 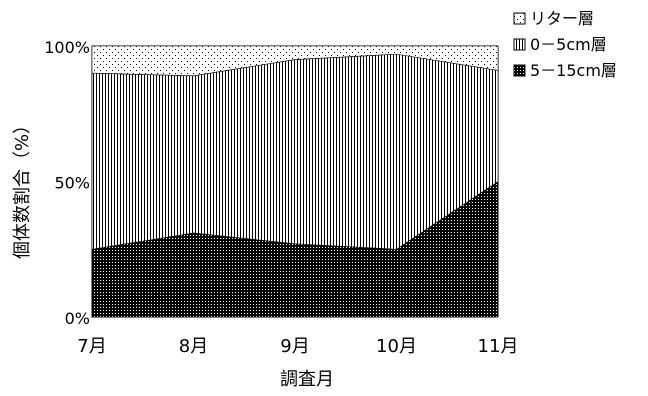 What do you see at coordinates (193, 346) in the screenshot?
I see `x-tick-label: 8月` at bounding box center [193, 346].